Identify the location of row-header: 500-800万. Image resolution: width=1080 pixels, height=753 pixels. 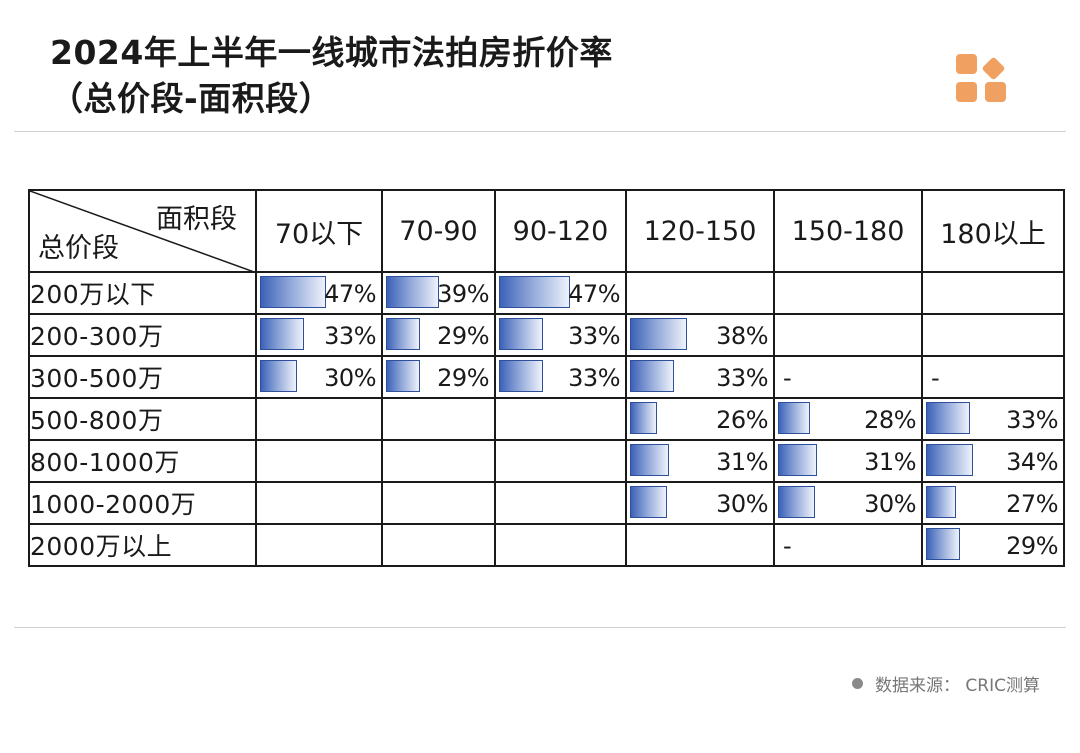
(142, 419).